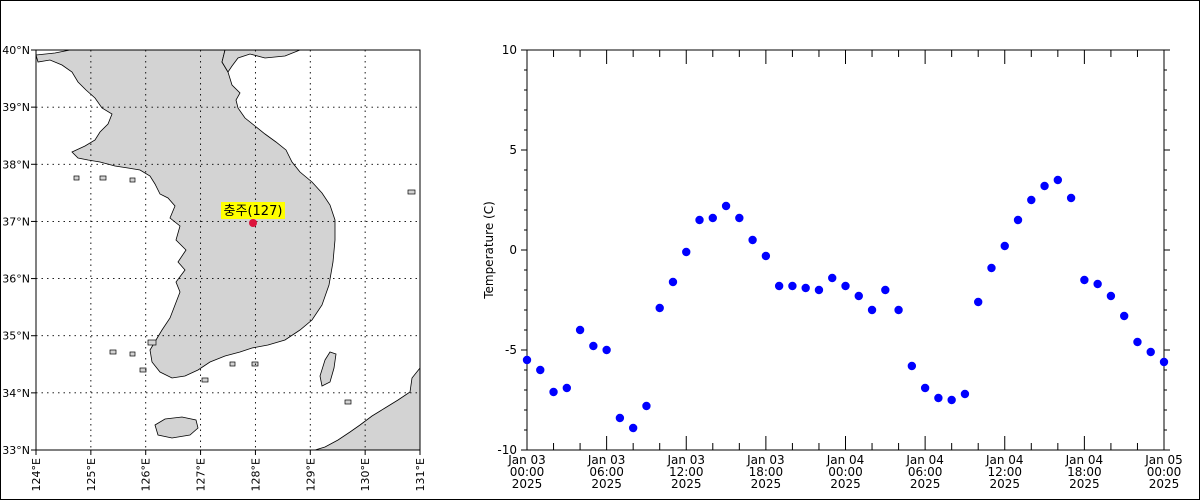  I want to click on lat-tick-label: 35°N, so click(16, 336).